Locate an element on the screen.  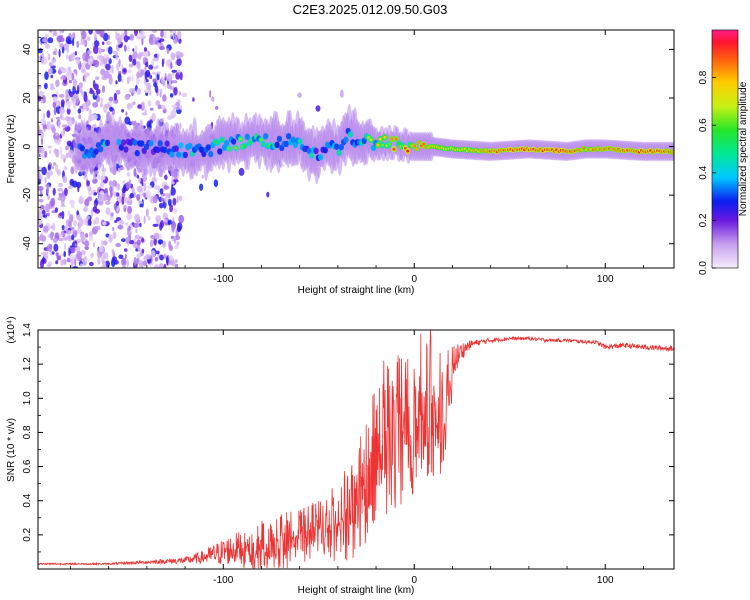
colorbar-label: Normalized spectral amplitude is located at coordinates (743, 148).